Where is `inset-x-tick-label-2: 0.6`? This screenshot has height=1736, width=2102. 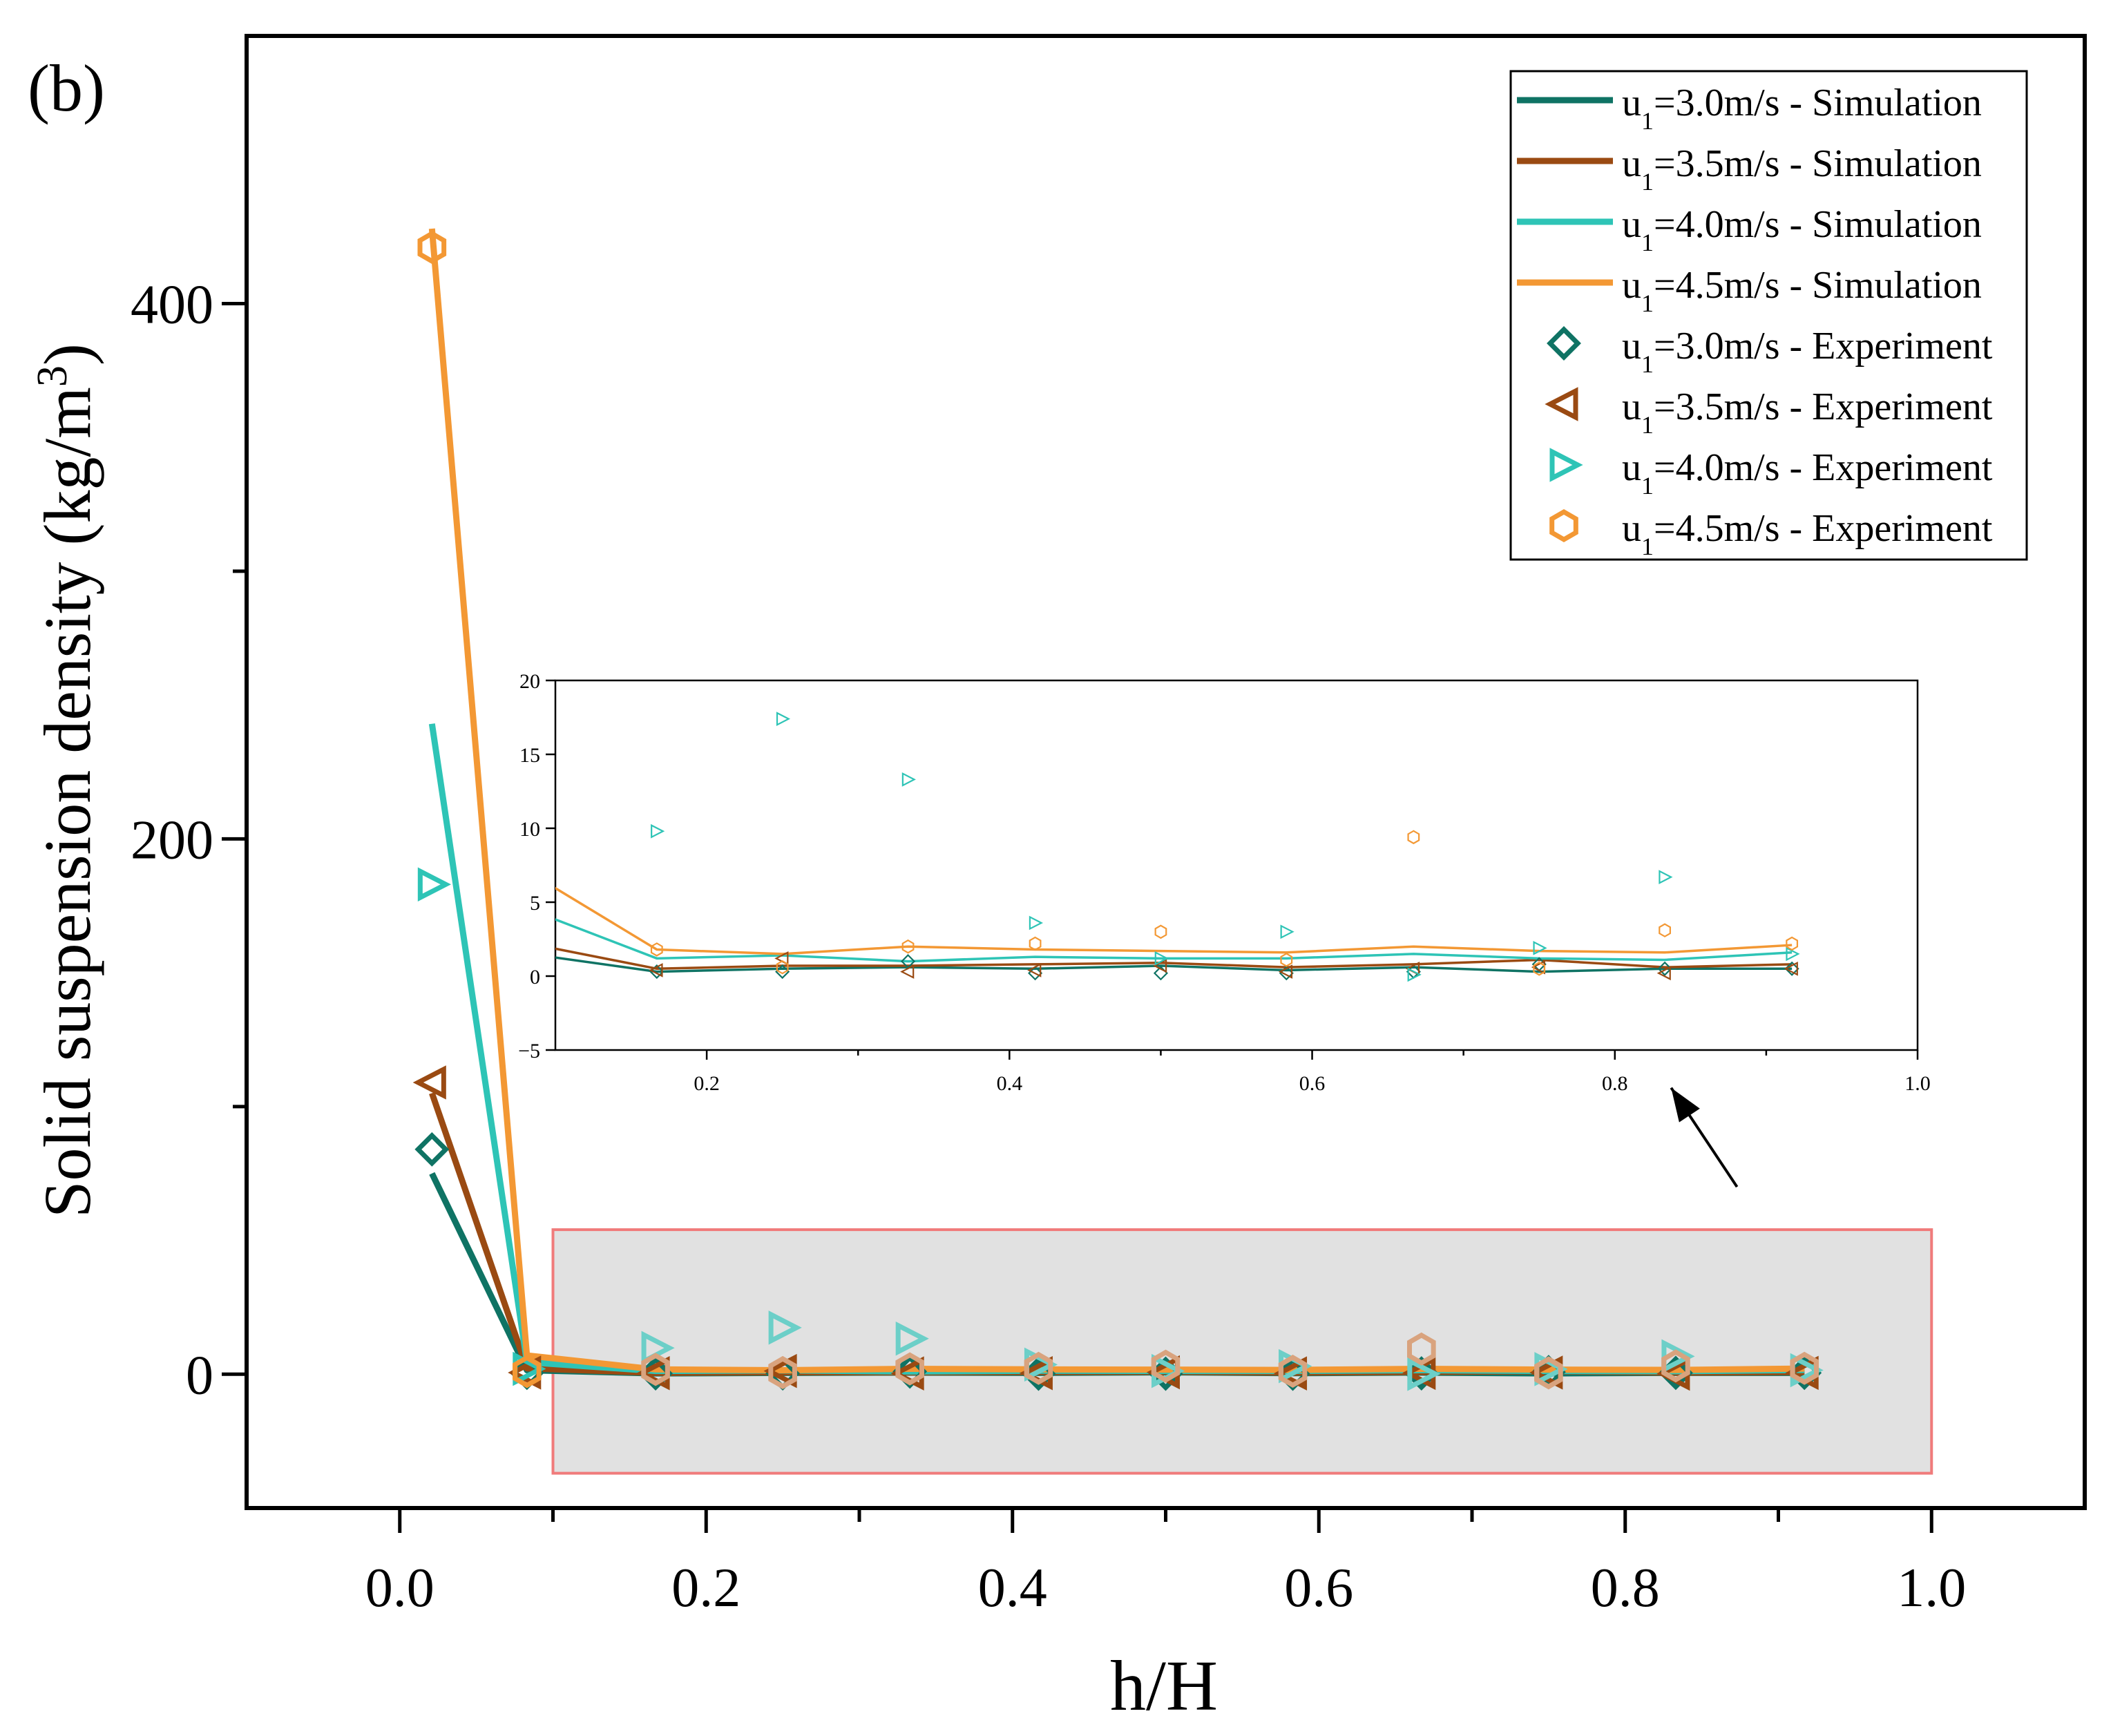
inset-x-tick-label-2: 0.6 is located at coordinates (1312, 1083).